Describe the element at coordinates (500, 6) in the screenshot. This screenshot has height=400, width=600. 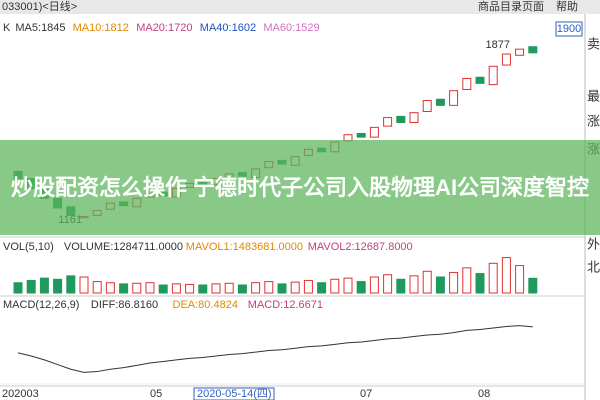
I see `menu-item: 商品目录` at that location.